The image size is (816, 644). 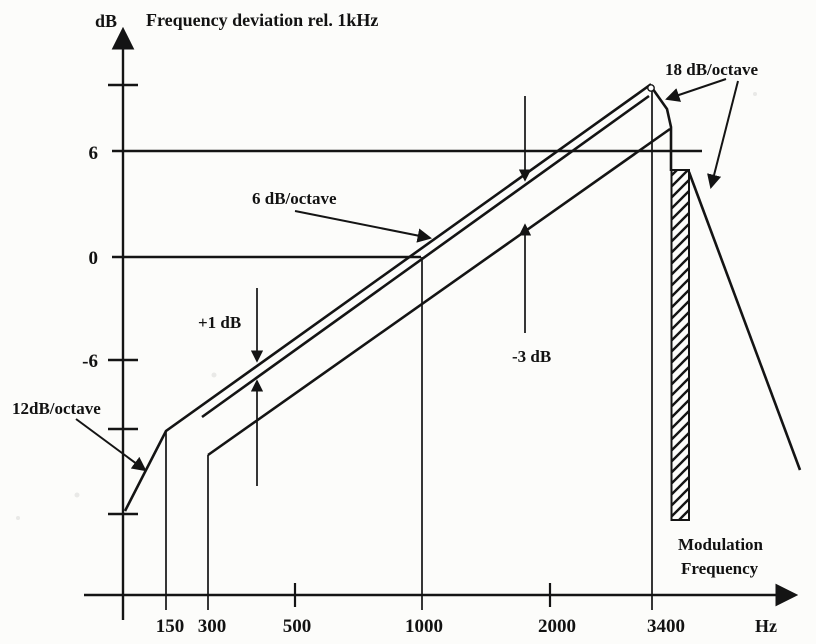 What do you see at coordinates (557, 626) in the screenshot?
I see `x-tick-label-2000: 2000` at bounding box center [557, 626].